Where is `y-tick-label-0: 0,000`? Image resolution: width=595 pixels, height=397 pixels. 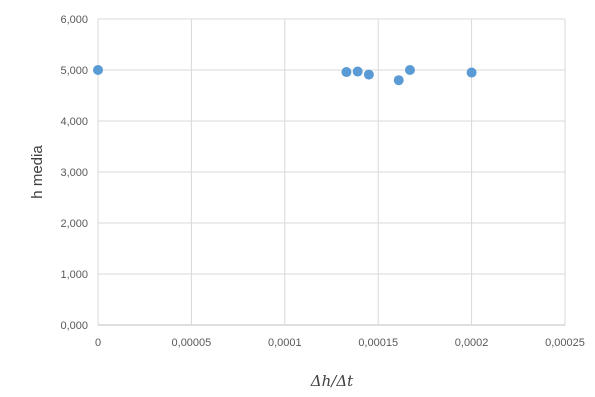 y-tick-label-0: 0,000 is located at coordinates (74, 326).